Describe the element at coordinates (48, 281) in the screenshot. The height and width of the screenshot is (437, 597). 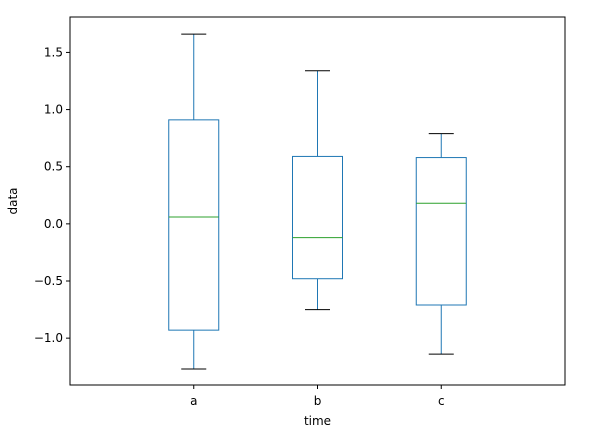
I see `y-tick-label: −0.5` at that location.